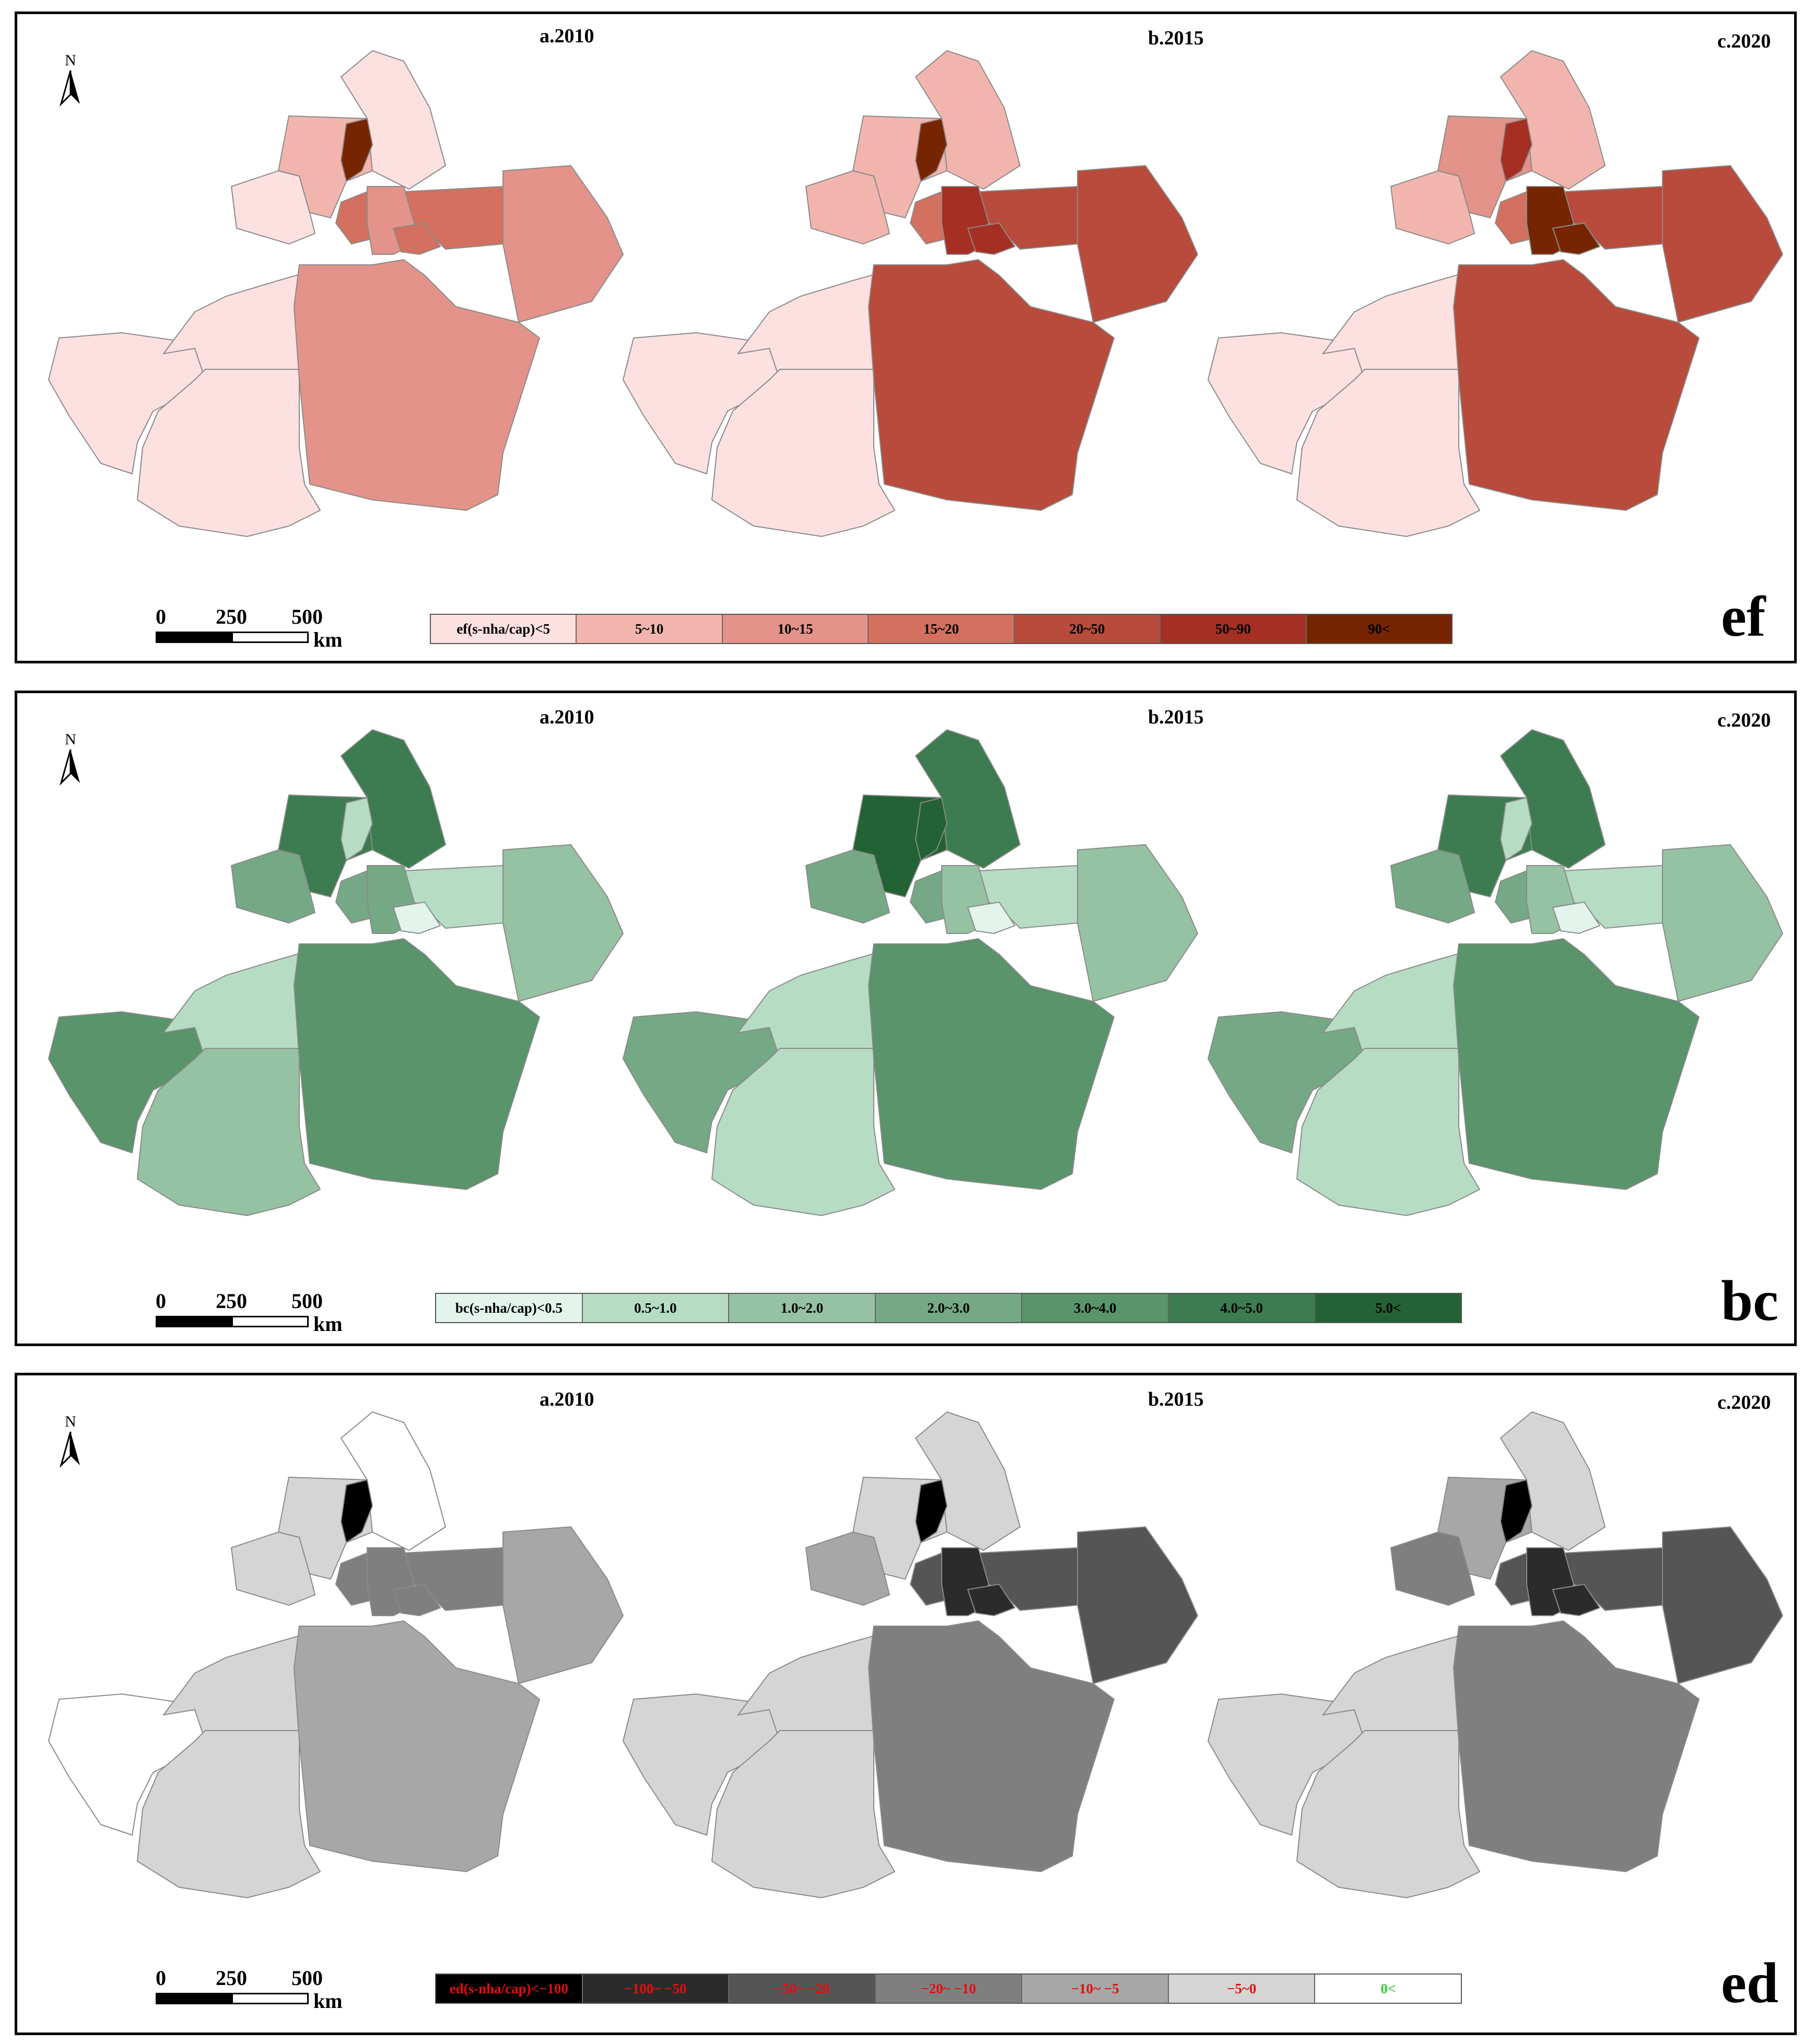  I want to click on legend-item: ed(s-nha/cap)<−100, so click(509, 1989).